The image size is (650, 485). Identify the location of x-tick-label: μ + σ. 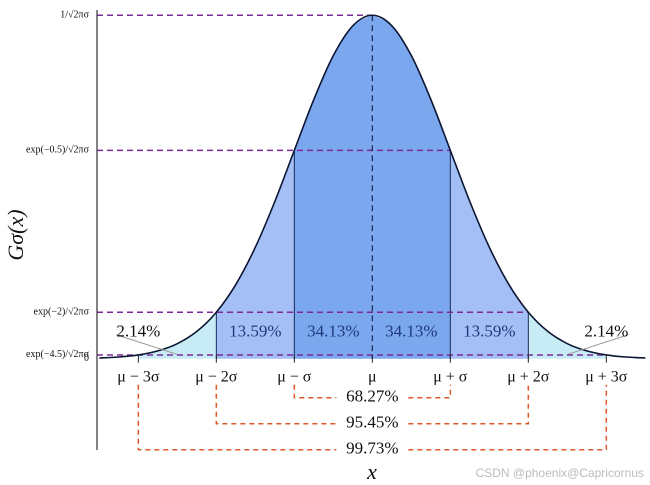
(450, 376).